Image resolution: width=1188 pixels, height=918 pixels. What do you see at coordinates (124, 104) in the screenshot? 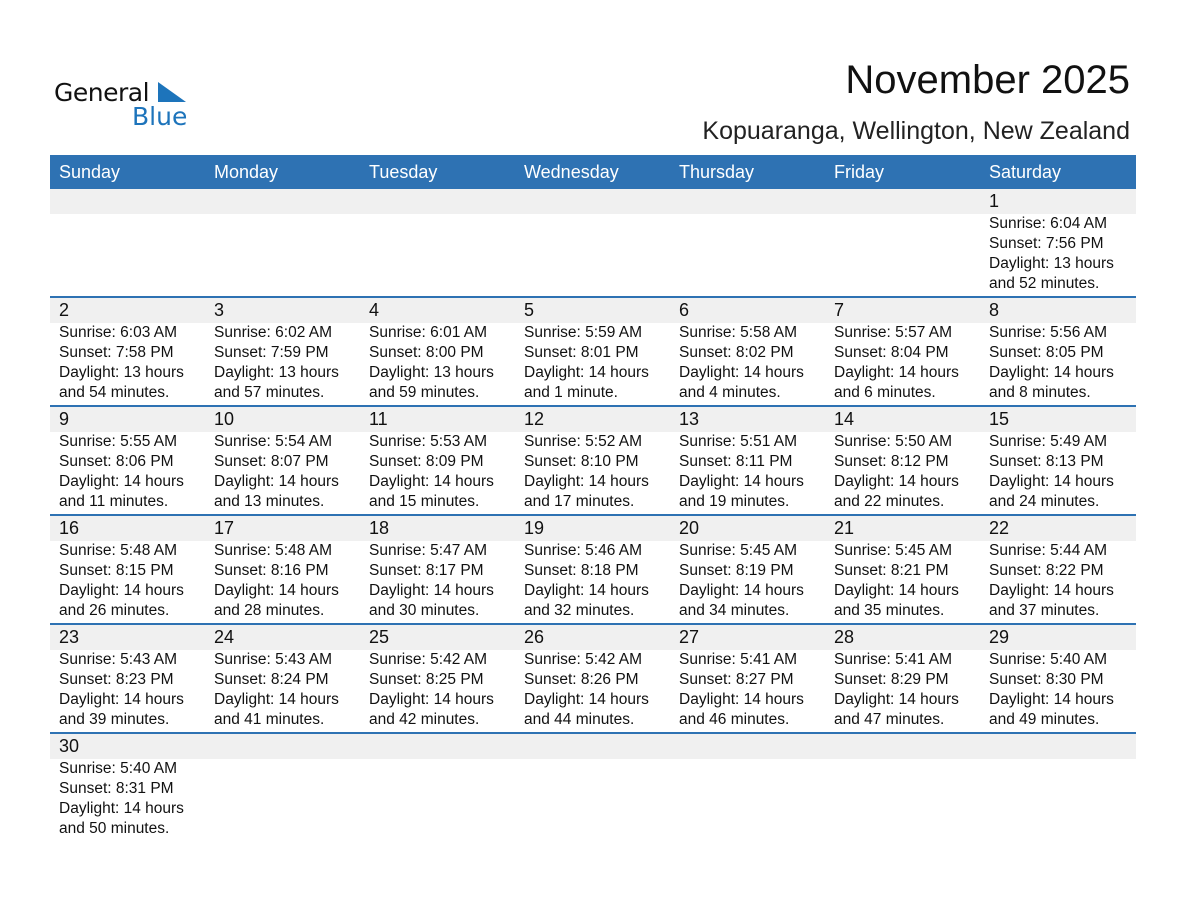
I see `general-blue-logo: General Blue` at bounding box center [124, 104].